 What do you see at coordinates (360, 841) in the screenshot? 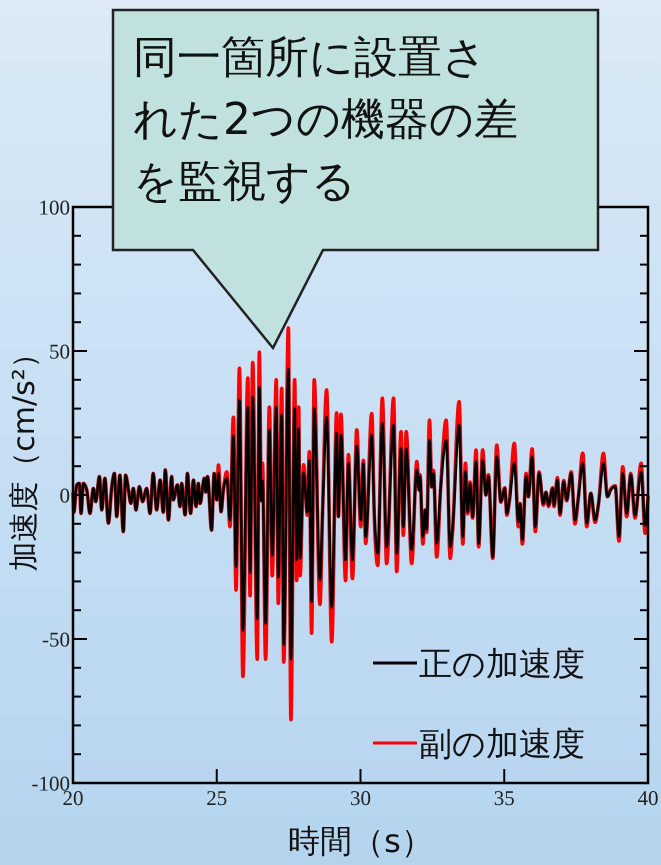
I see `x-axis-title: 時間（s）` at bounding box center [360, 841].